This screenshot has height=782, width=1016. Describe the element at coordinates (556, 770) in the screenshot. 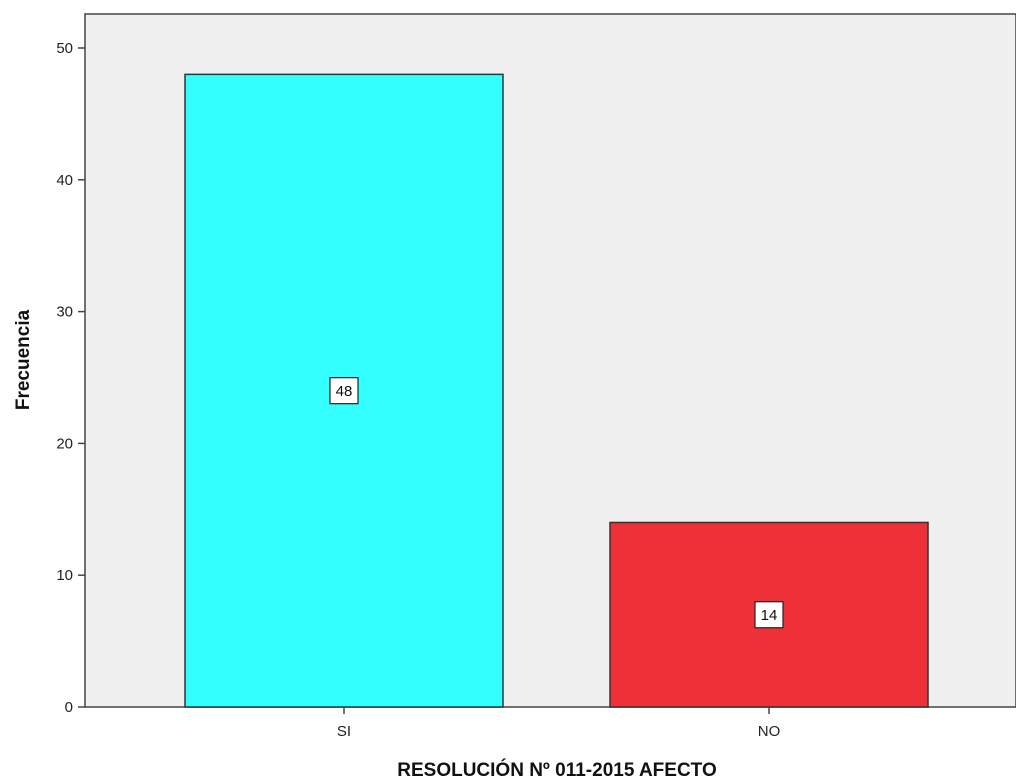

I see `x-axis-title: RESOLUCIÓN Nº 011-2015 AFECTO` at that location.